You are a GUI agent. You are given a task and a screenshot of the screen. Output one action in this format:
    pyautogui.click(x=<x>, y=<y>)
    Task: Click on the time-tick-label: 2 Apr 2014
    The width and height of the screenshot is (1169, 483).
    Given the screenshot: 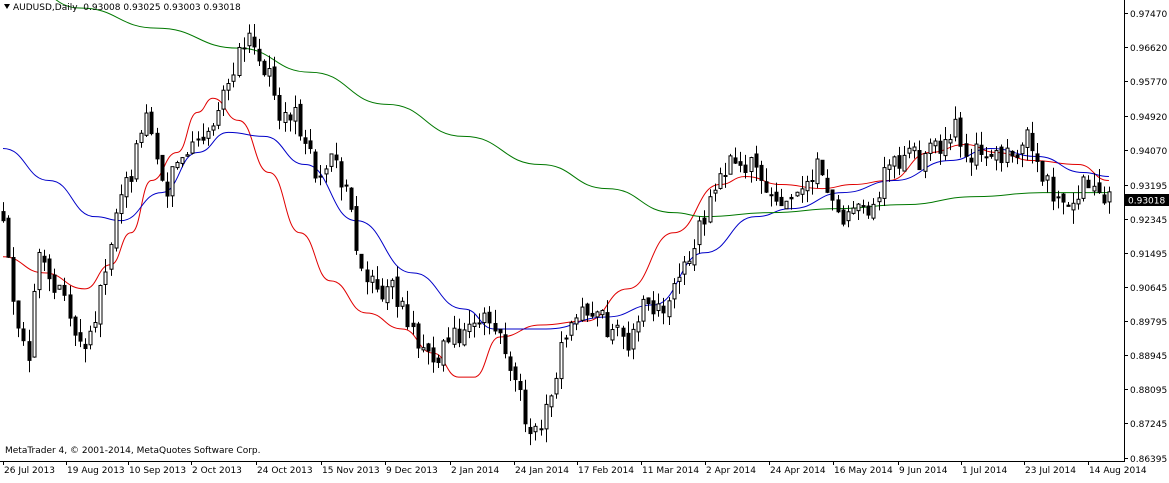 What is the action you would take?
    pyautogui.click(x=731, y=471)
    